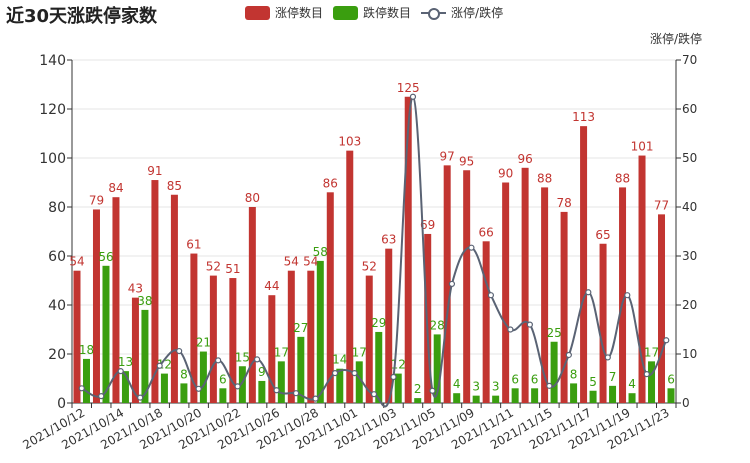 The image size is (750, 463). What do you see at coordinates (398, 365) in the screenshot?
I see `data-label-limit-down: 12` at bounding box center [398, 365].